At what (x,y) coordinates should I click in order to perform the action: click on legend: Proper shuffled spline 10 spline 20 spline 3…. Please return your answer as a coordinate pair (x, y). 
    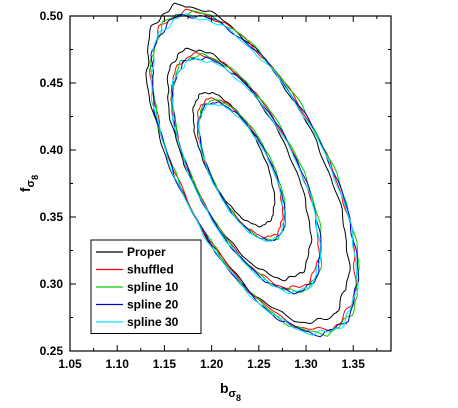
    Looking at the image, I should click on (146, 286).